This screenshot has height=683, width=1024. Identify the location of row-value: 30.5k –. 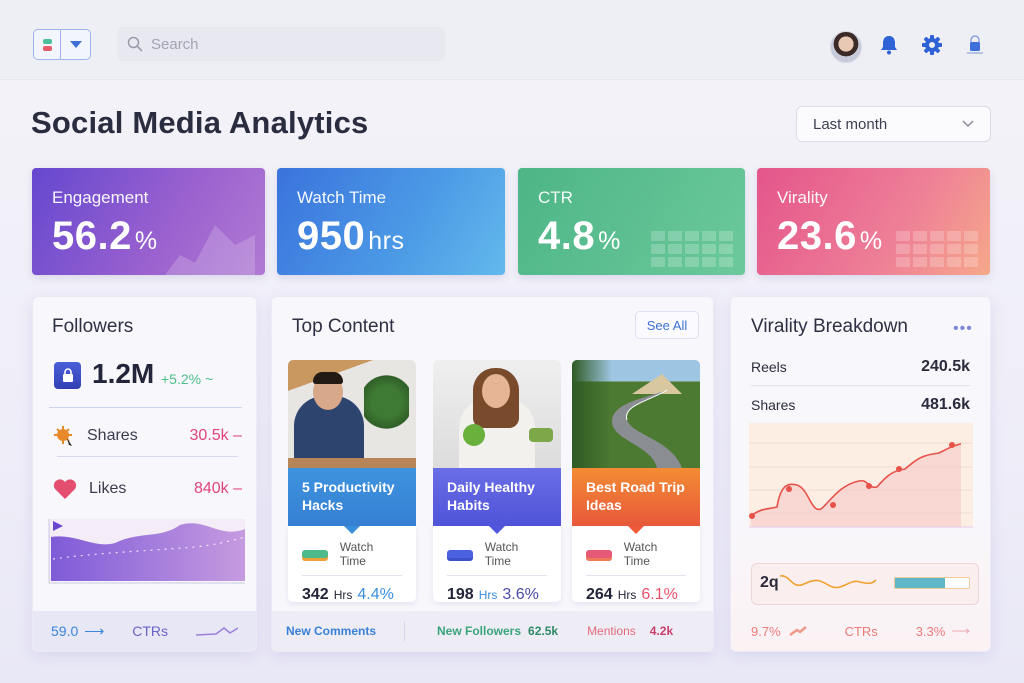
(215, 435).